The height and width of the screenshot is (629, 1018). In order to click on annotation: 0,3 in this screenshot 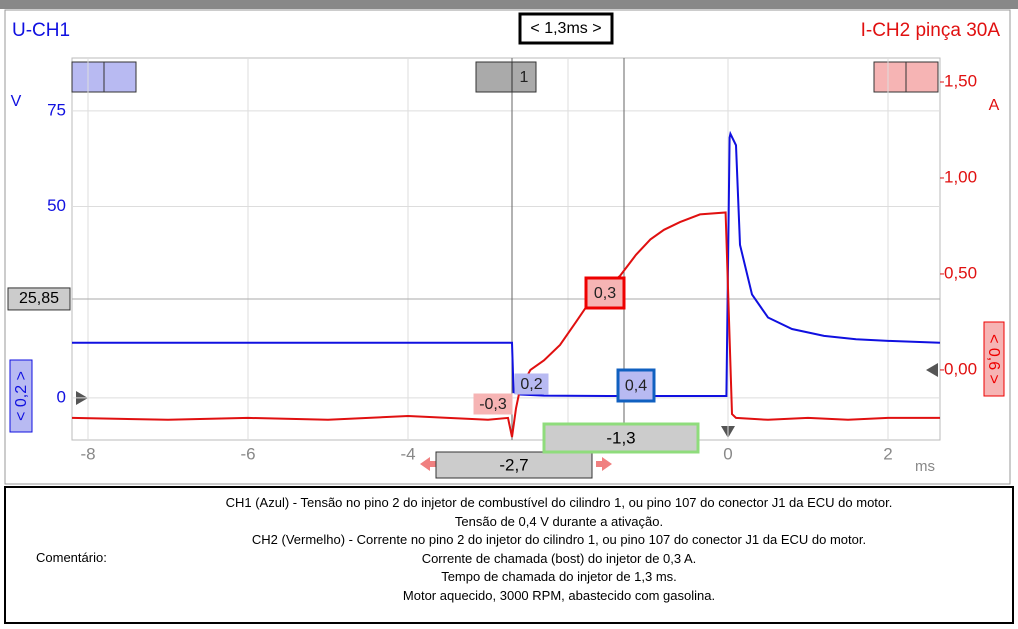, I will do `click(605, 293)`.